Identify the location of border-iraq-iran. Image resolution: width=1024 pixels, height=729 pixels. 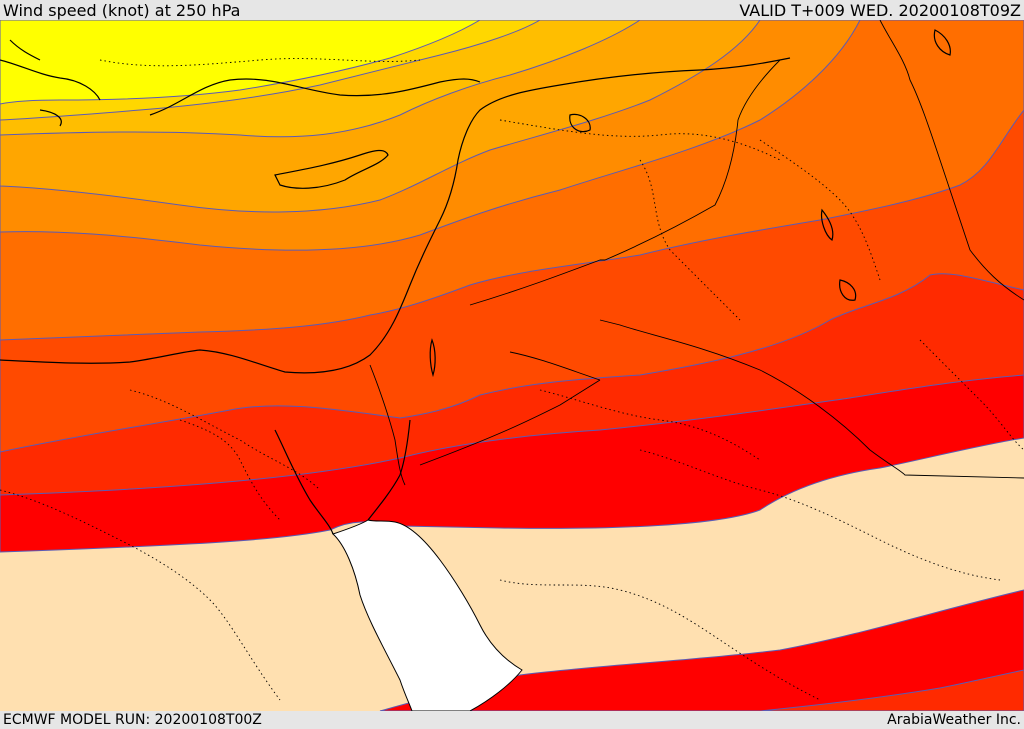
(951, 160).